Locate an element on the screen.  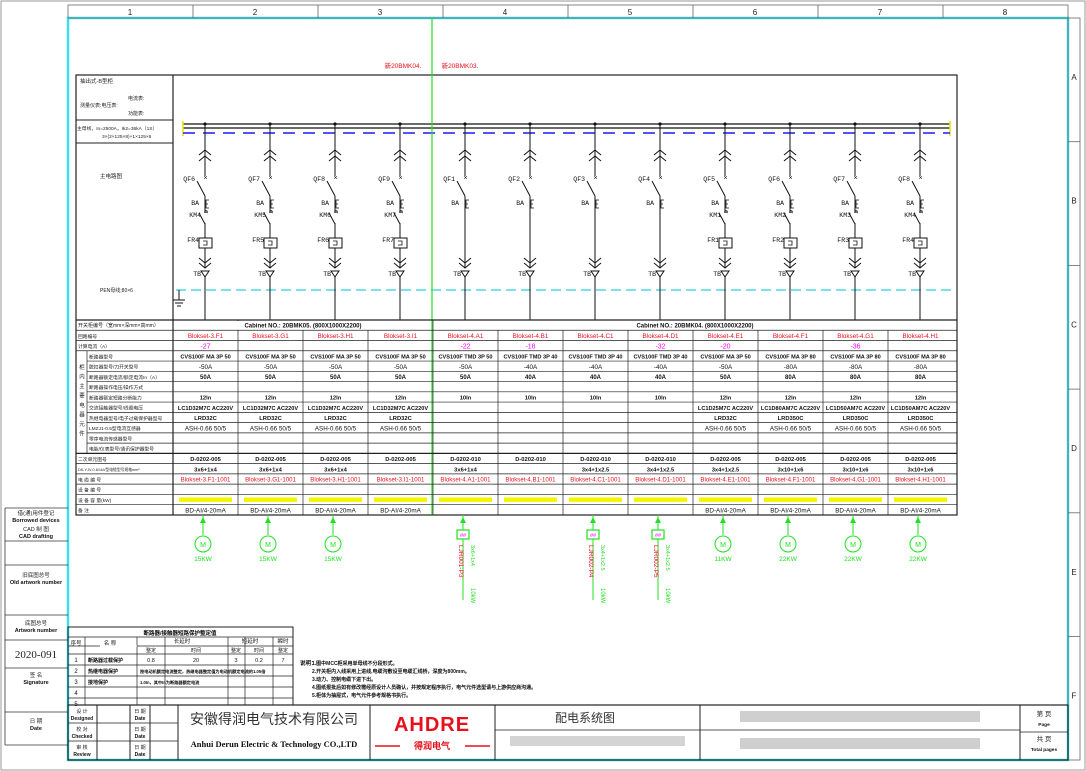
component-group-label: 柜内主要电器元件 is located at coordinates (81, 401).